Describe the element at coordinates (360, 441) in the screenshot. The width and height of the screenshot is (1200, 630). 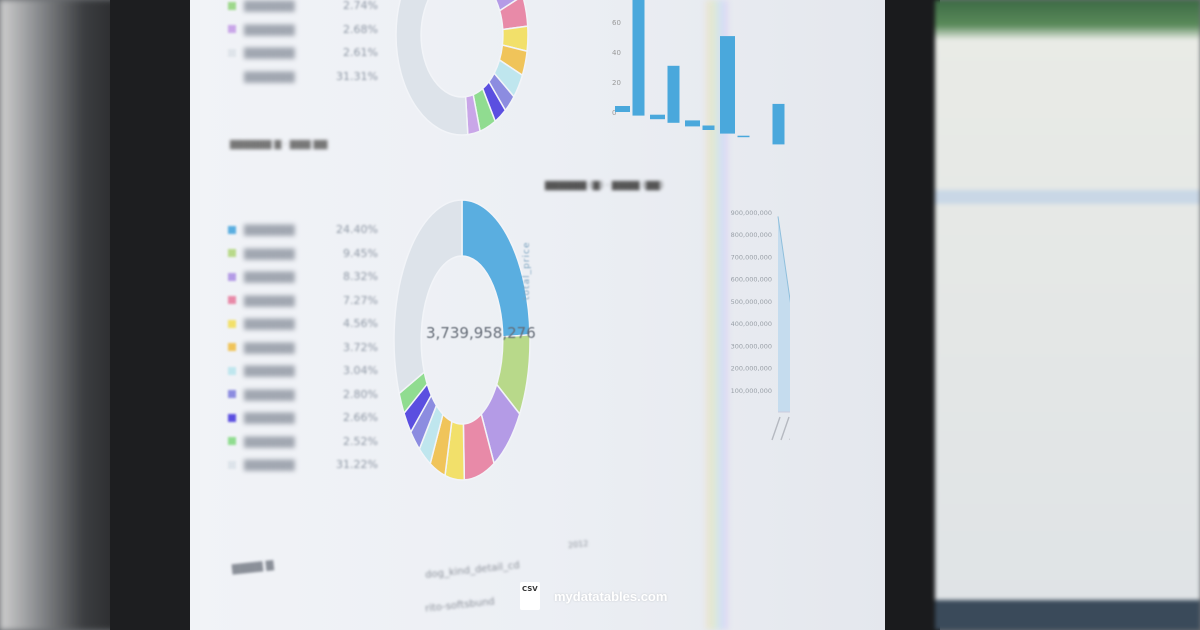
I see `legend-percent: 2.52%` at that location.